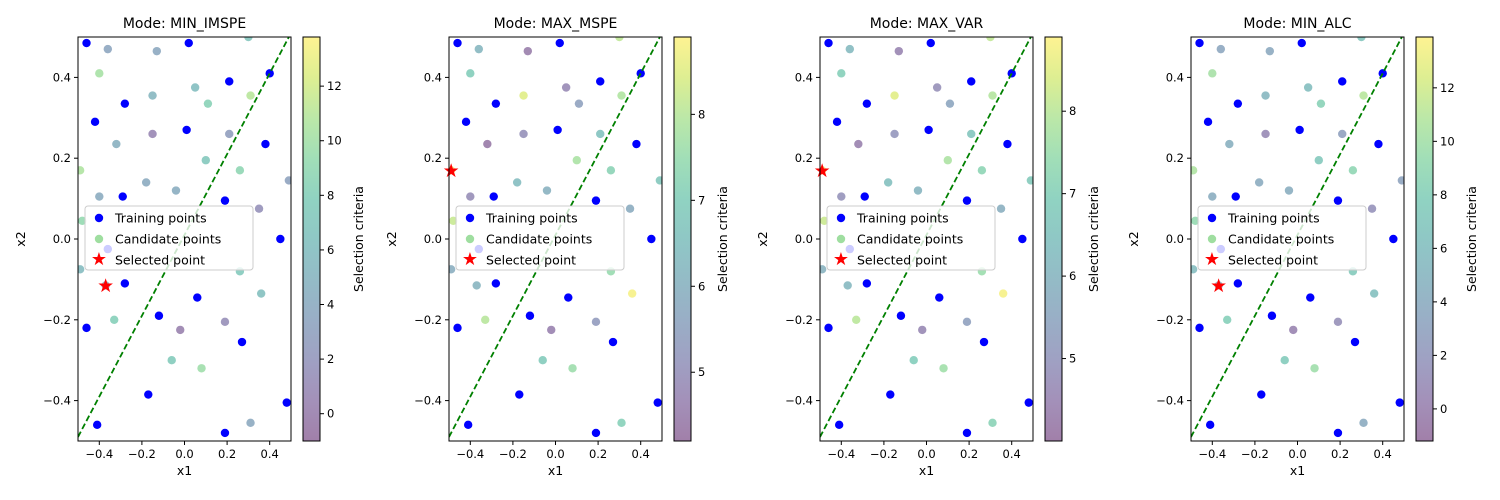  I want to click on colorbar-label: Selection criteria, so click(1093, 239).